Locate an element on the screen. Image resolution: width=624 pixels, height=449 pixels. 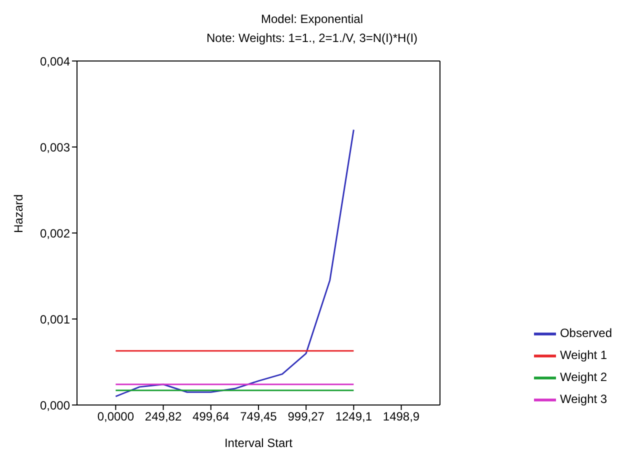
y-tick-label: 0,002 is located at coordinates (55, 233).